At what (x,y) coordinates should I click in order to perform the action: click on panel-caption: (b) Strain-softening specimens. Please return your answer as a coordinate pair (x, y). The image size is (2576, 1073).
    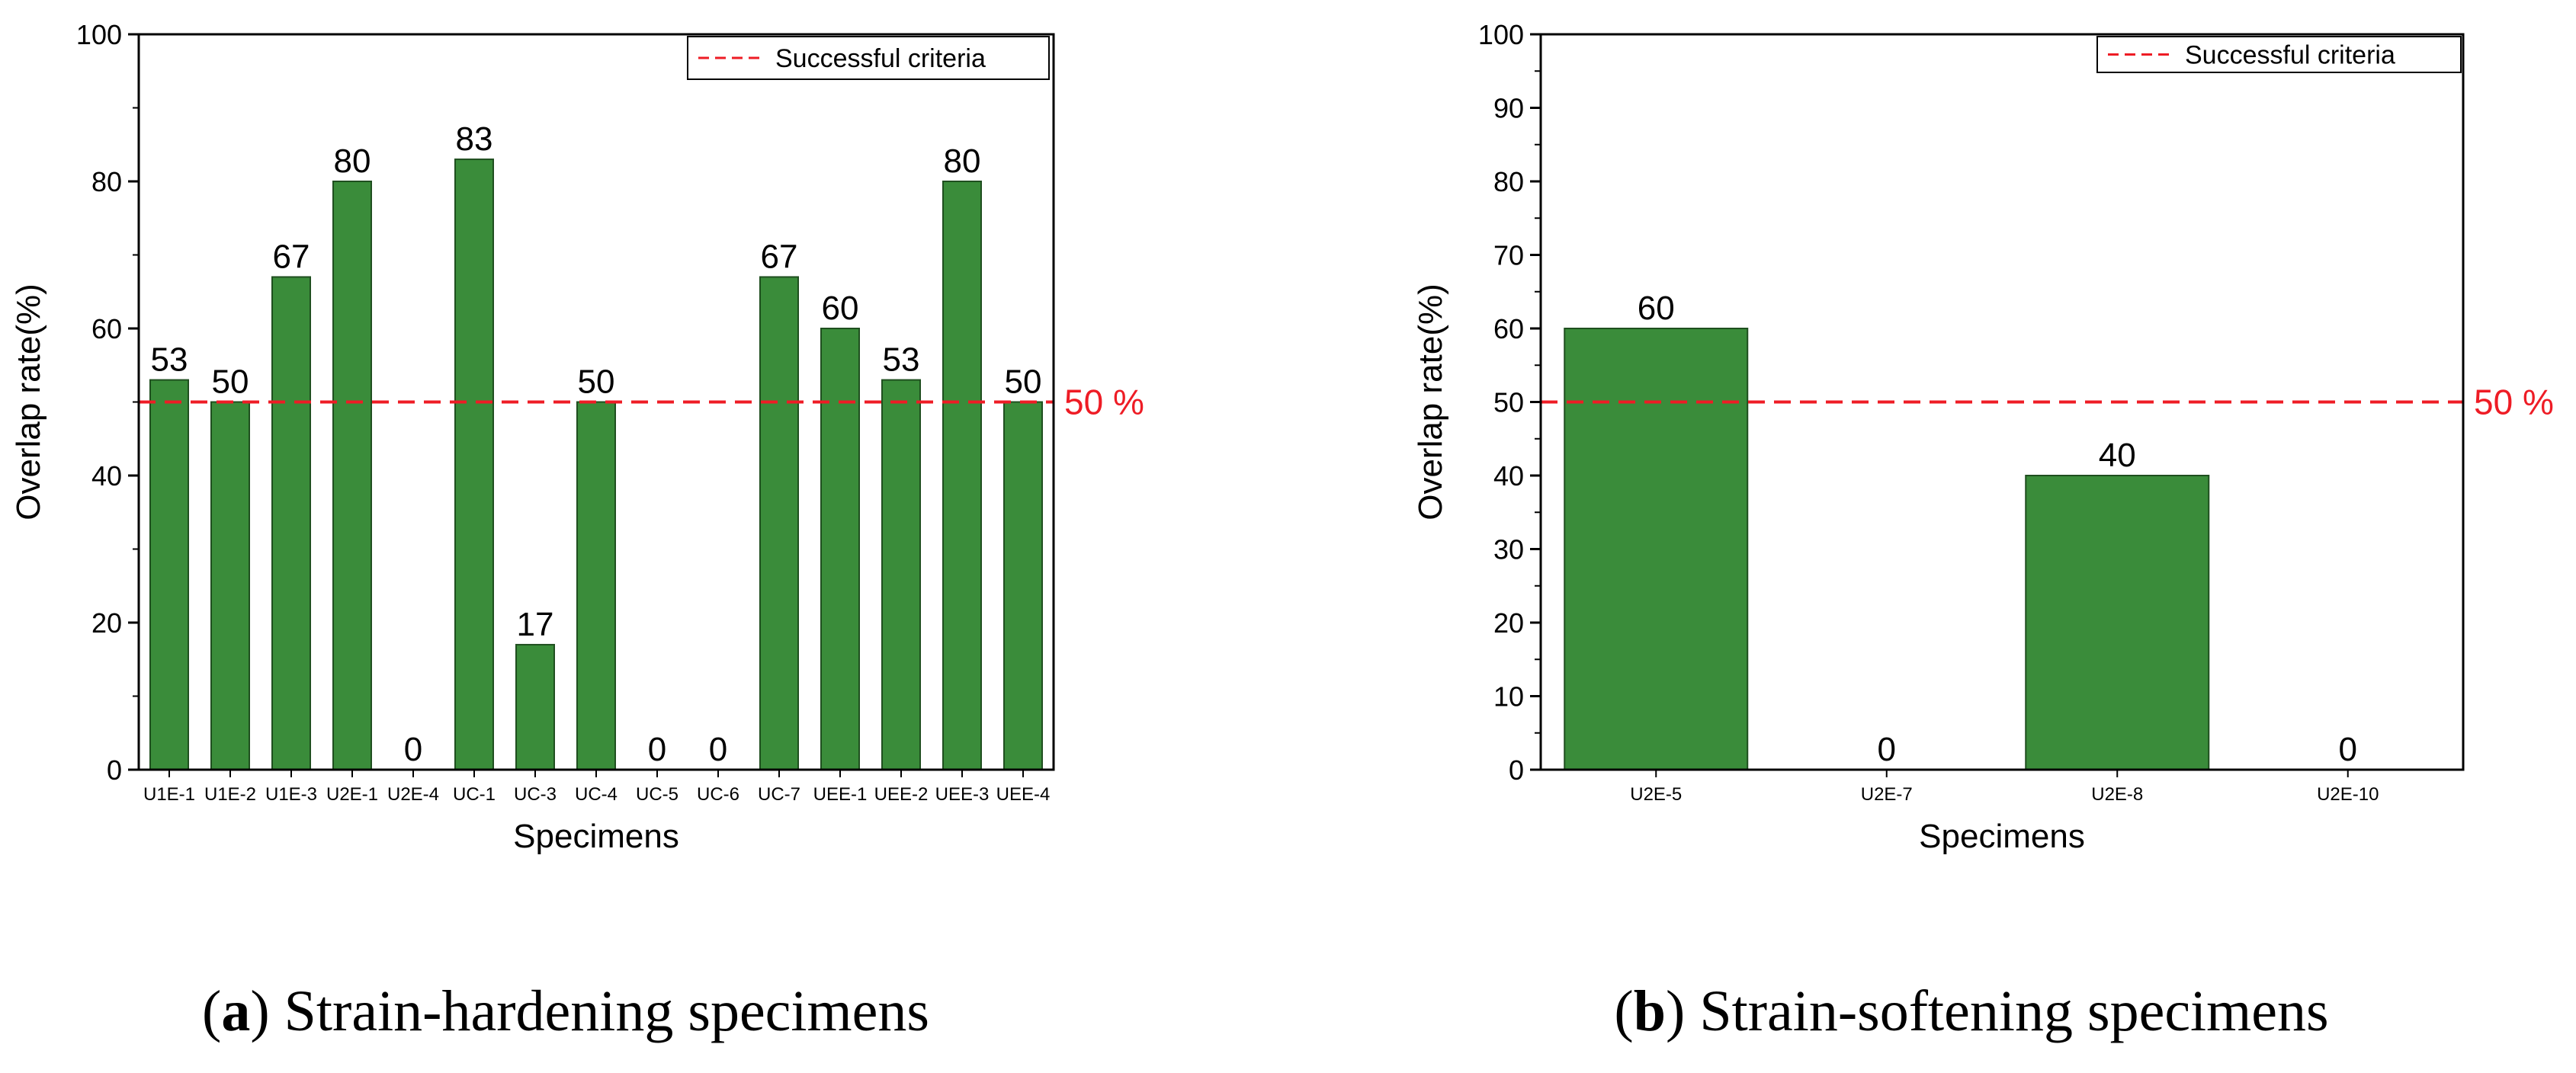
    Looking at the image, I should click on (1971, 1011).